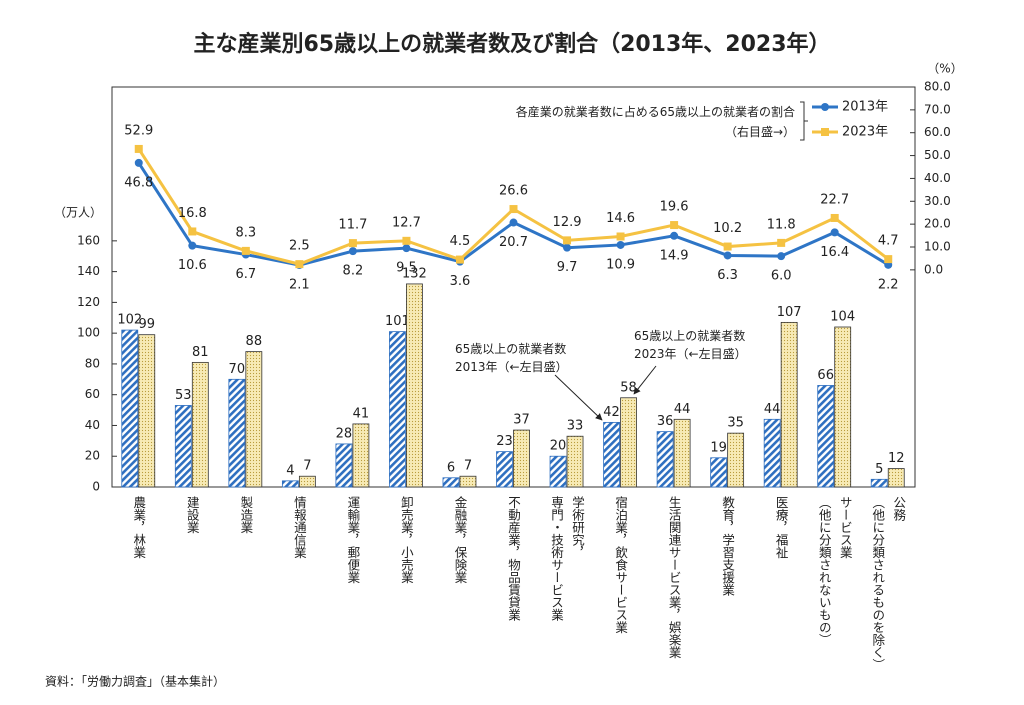 This screenshot has height=705, width=1024. What do you see at coordinates (460, 540) in the screenshot?
I see `x-tick-label: 金融業，保険業` at bounding box center [460, 540].